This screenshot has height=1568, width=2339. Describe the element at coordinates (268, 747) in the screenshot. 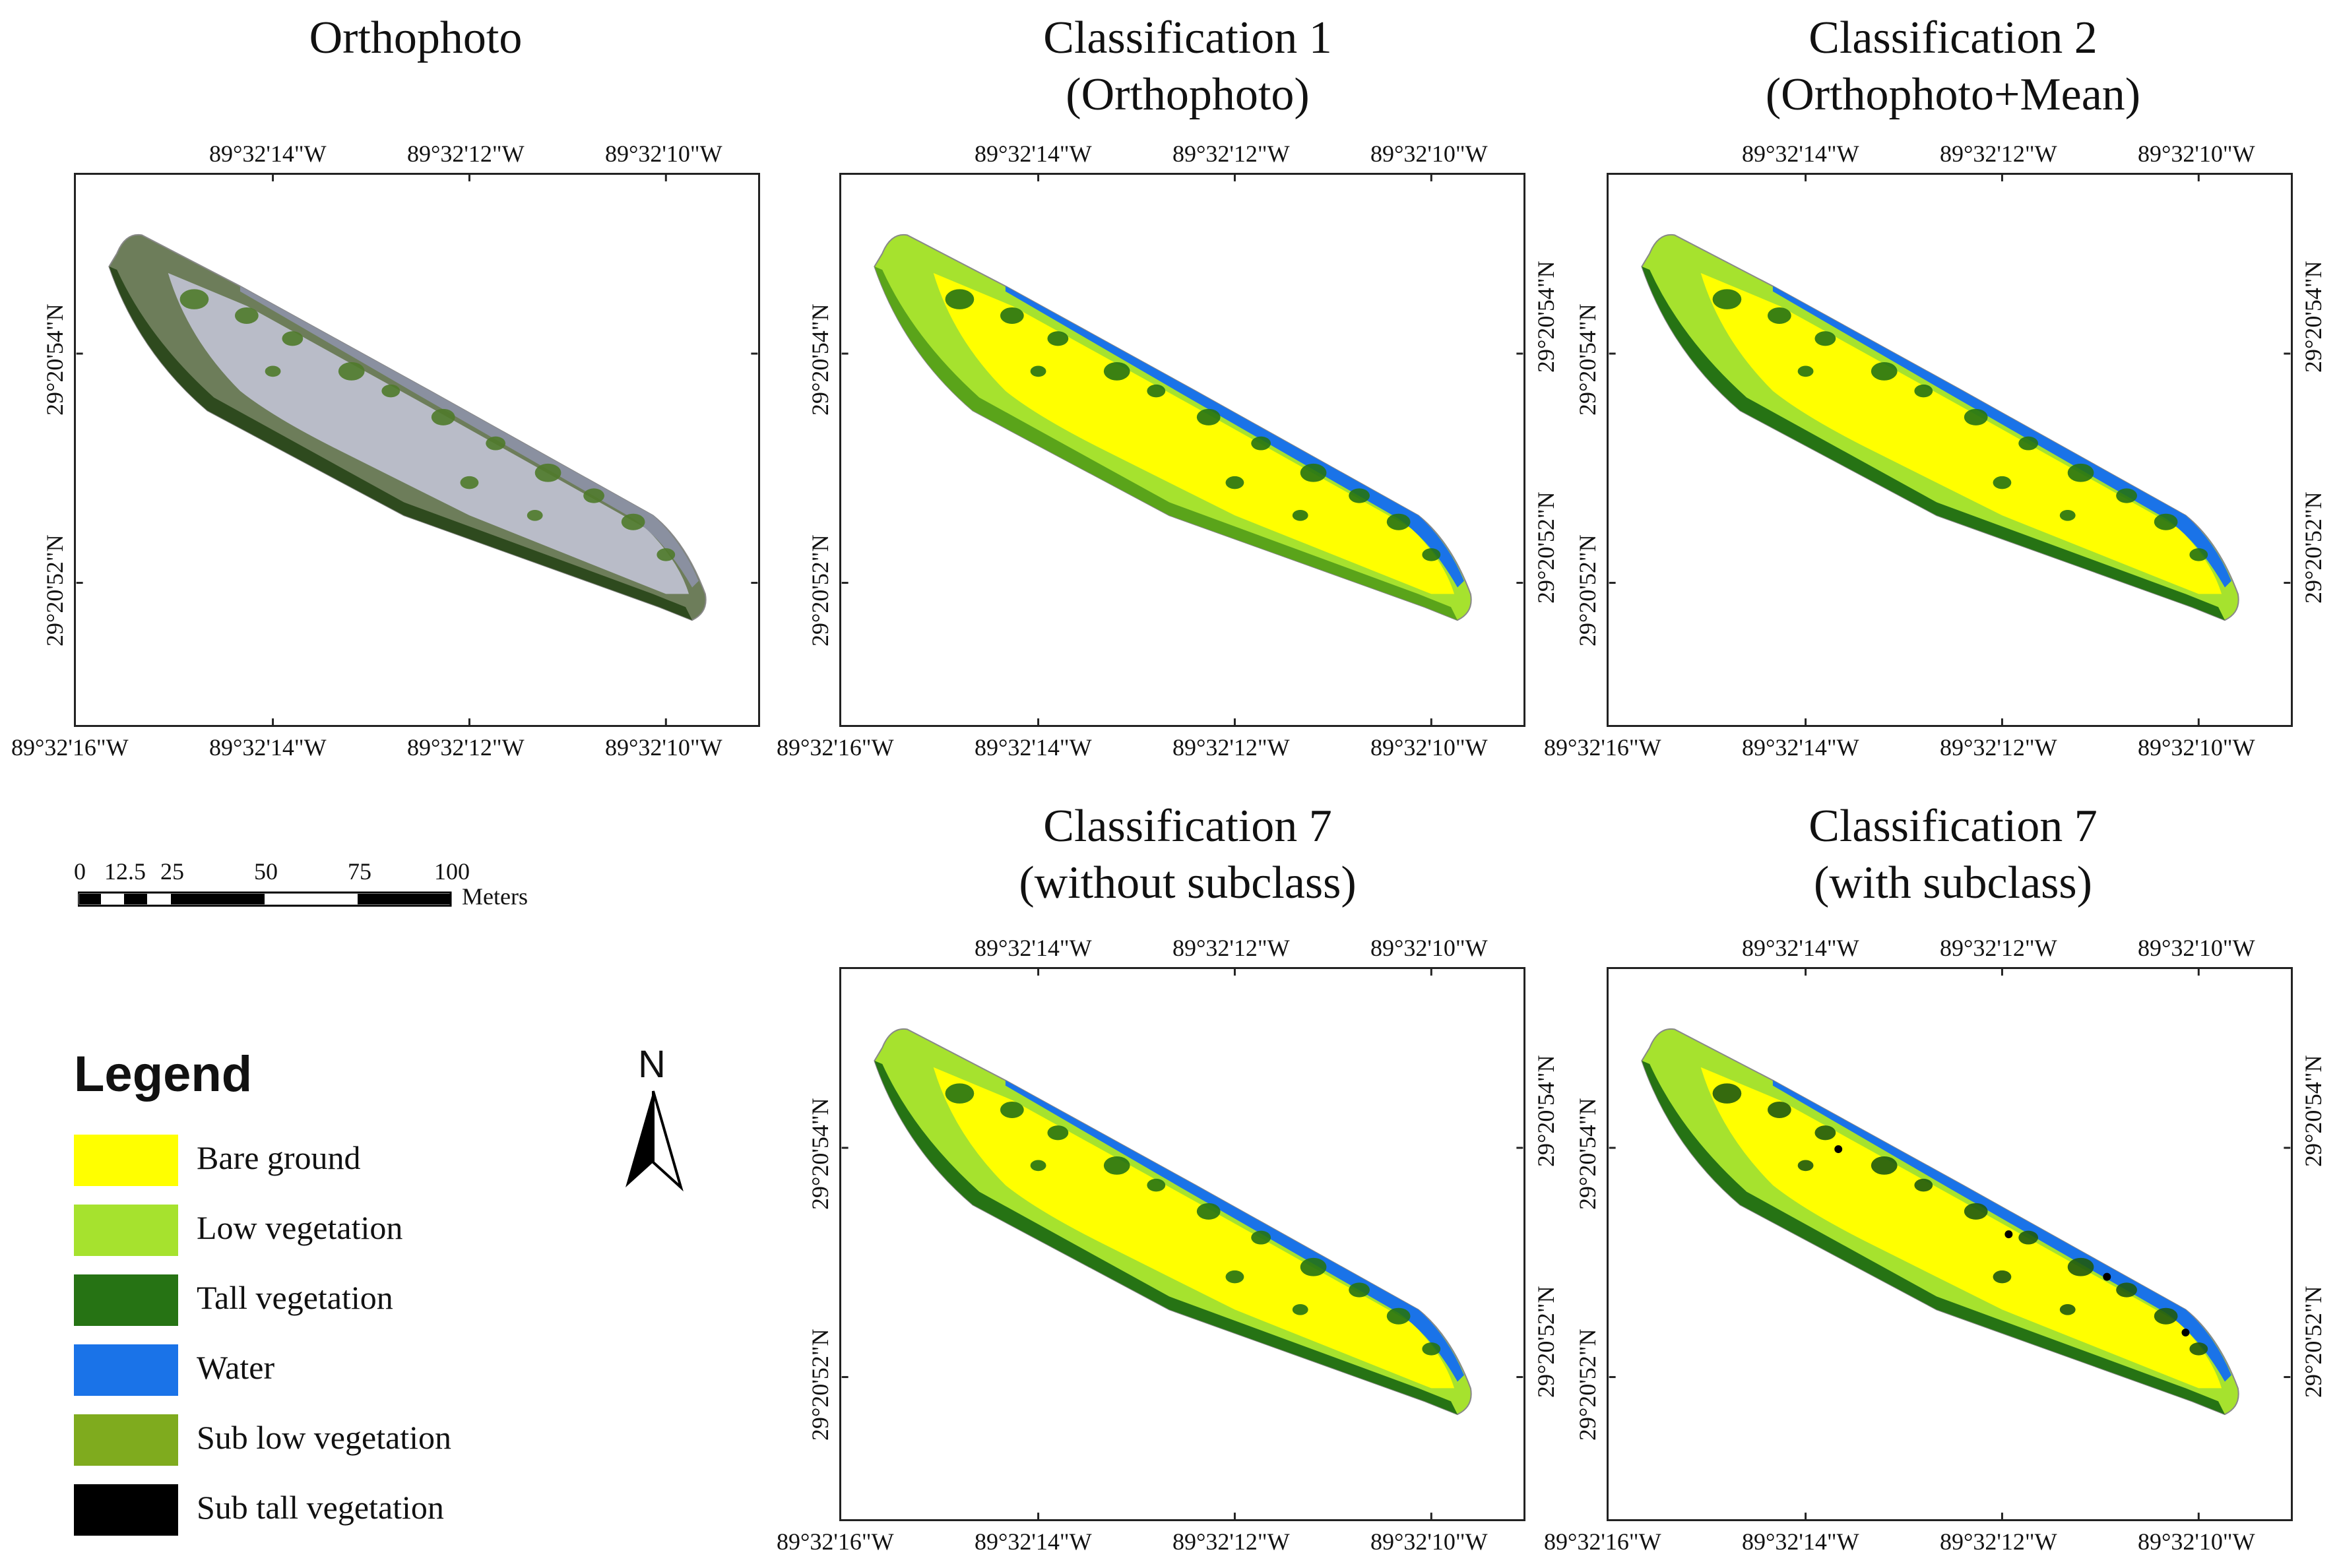

I see `axis-label-bottom: 89°32'14"W` at that location.